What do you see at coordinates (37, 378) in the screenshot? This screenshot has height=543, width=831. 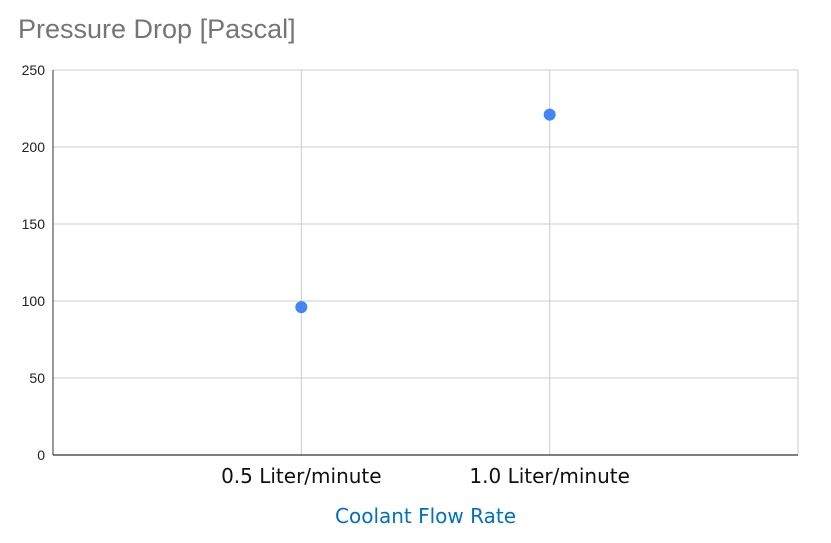 I see `y-tick-label: 50` at bounding box center [37, 378].